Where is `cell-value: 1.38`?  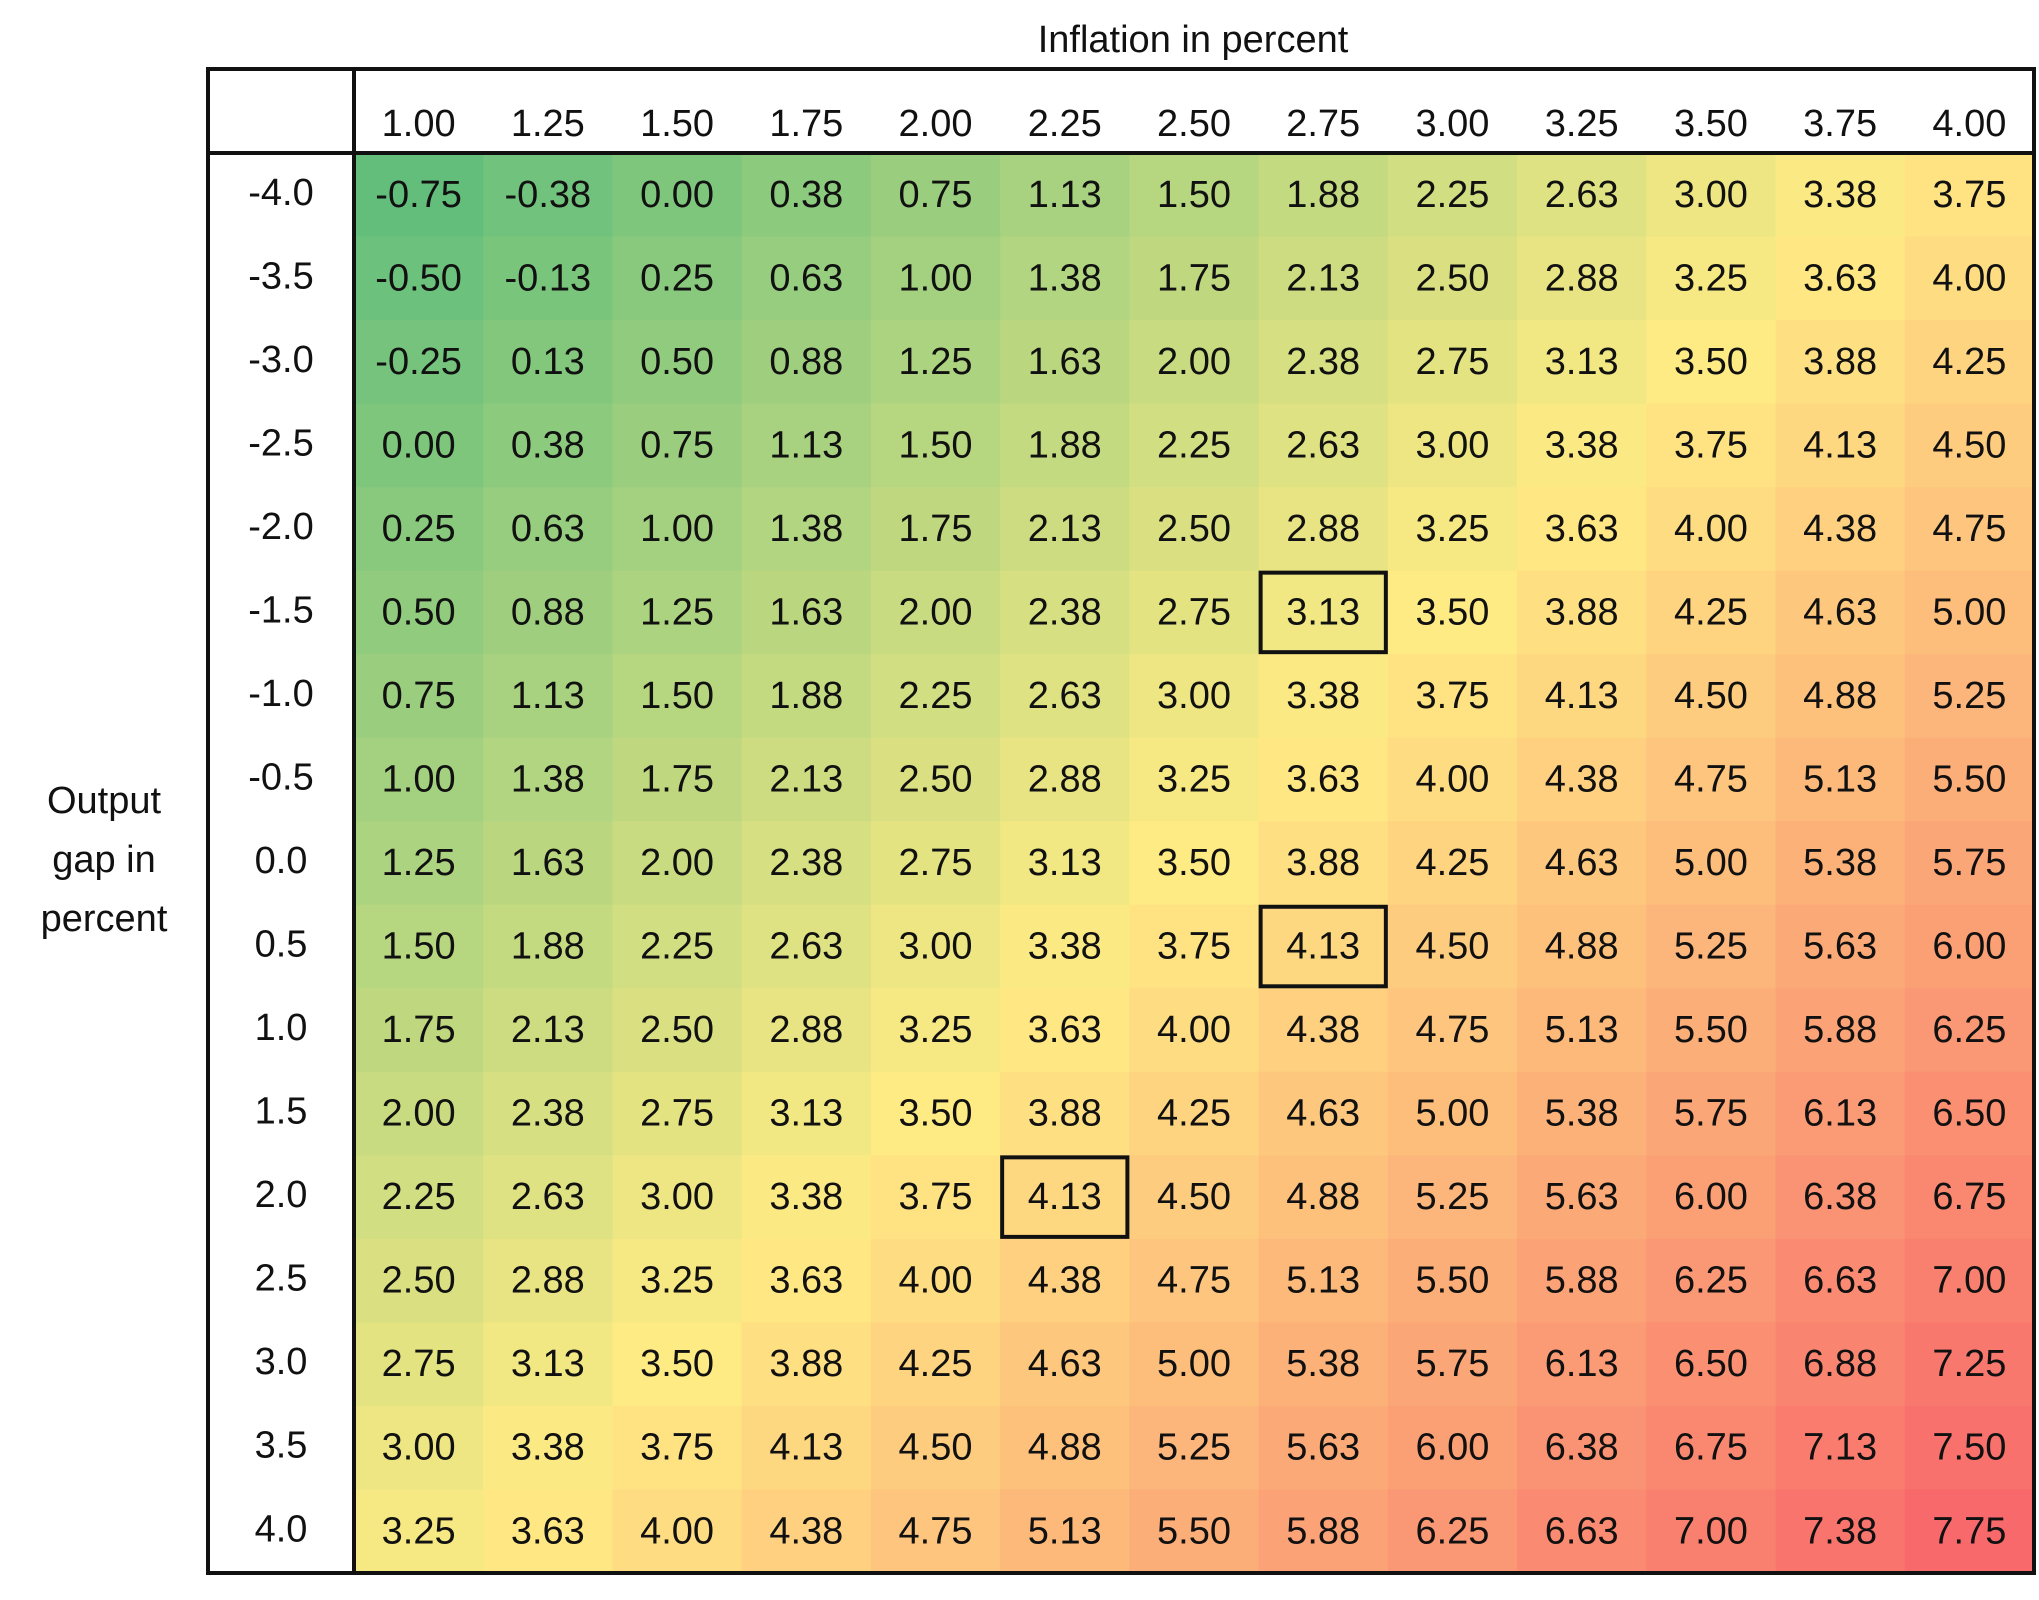
cell-value: 1.38 is located at coordinates (548, 780).